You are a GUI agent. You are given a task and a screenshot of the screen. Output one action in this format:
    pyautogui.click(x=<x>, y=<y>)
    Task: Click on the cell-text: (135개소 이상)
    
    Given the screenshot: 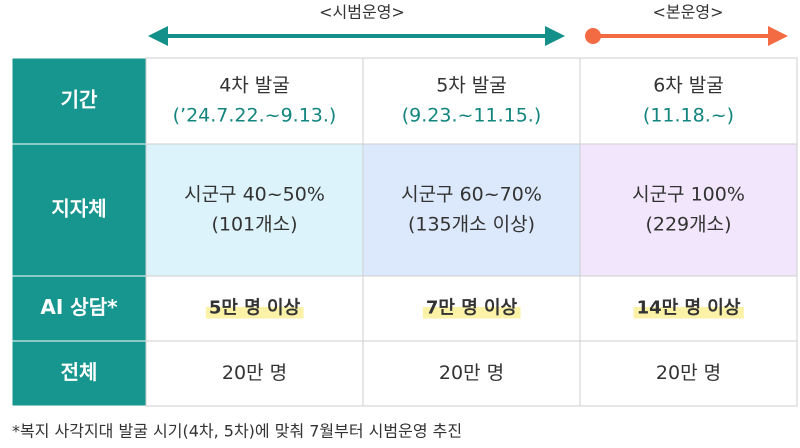 What is the action you would take?
    pyautogui.click(x=471, y=225)
    